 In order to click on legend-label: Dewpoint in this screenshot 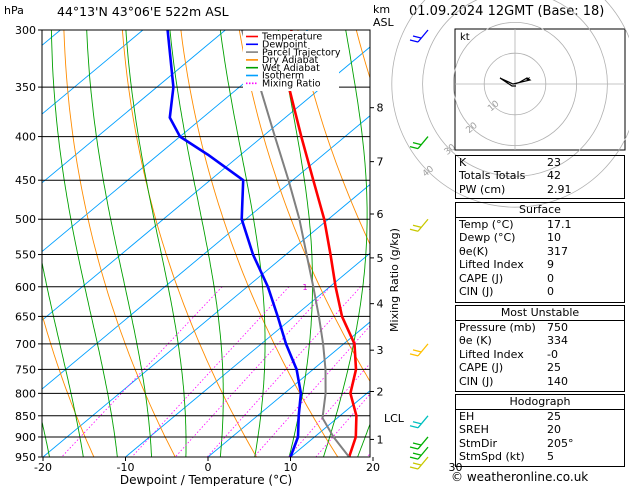, I will do `click(284, 45)`.